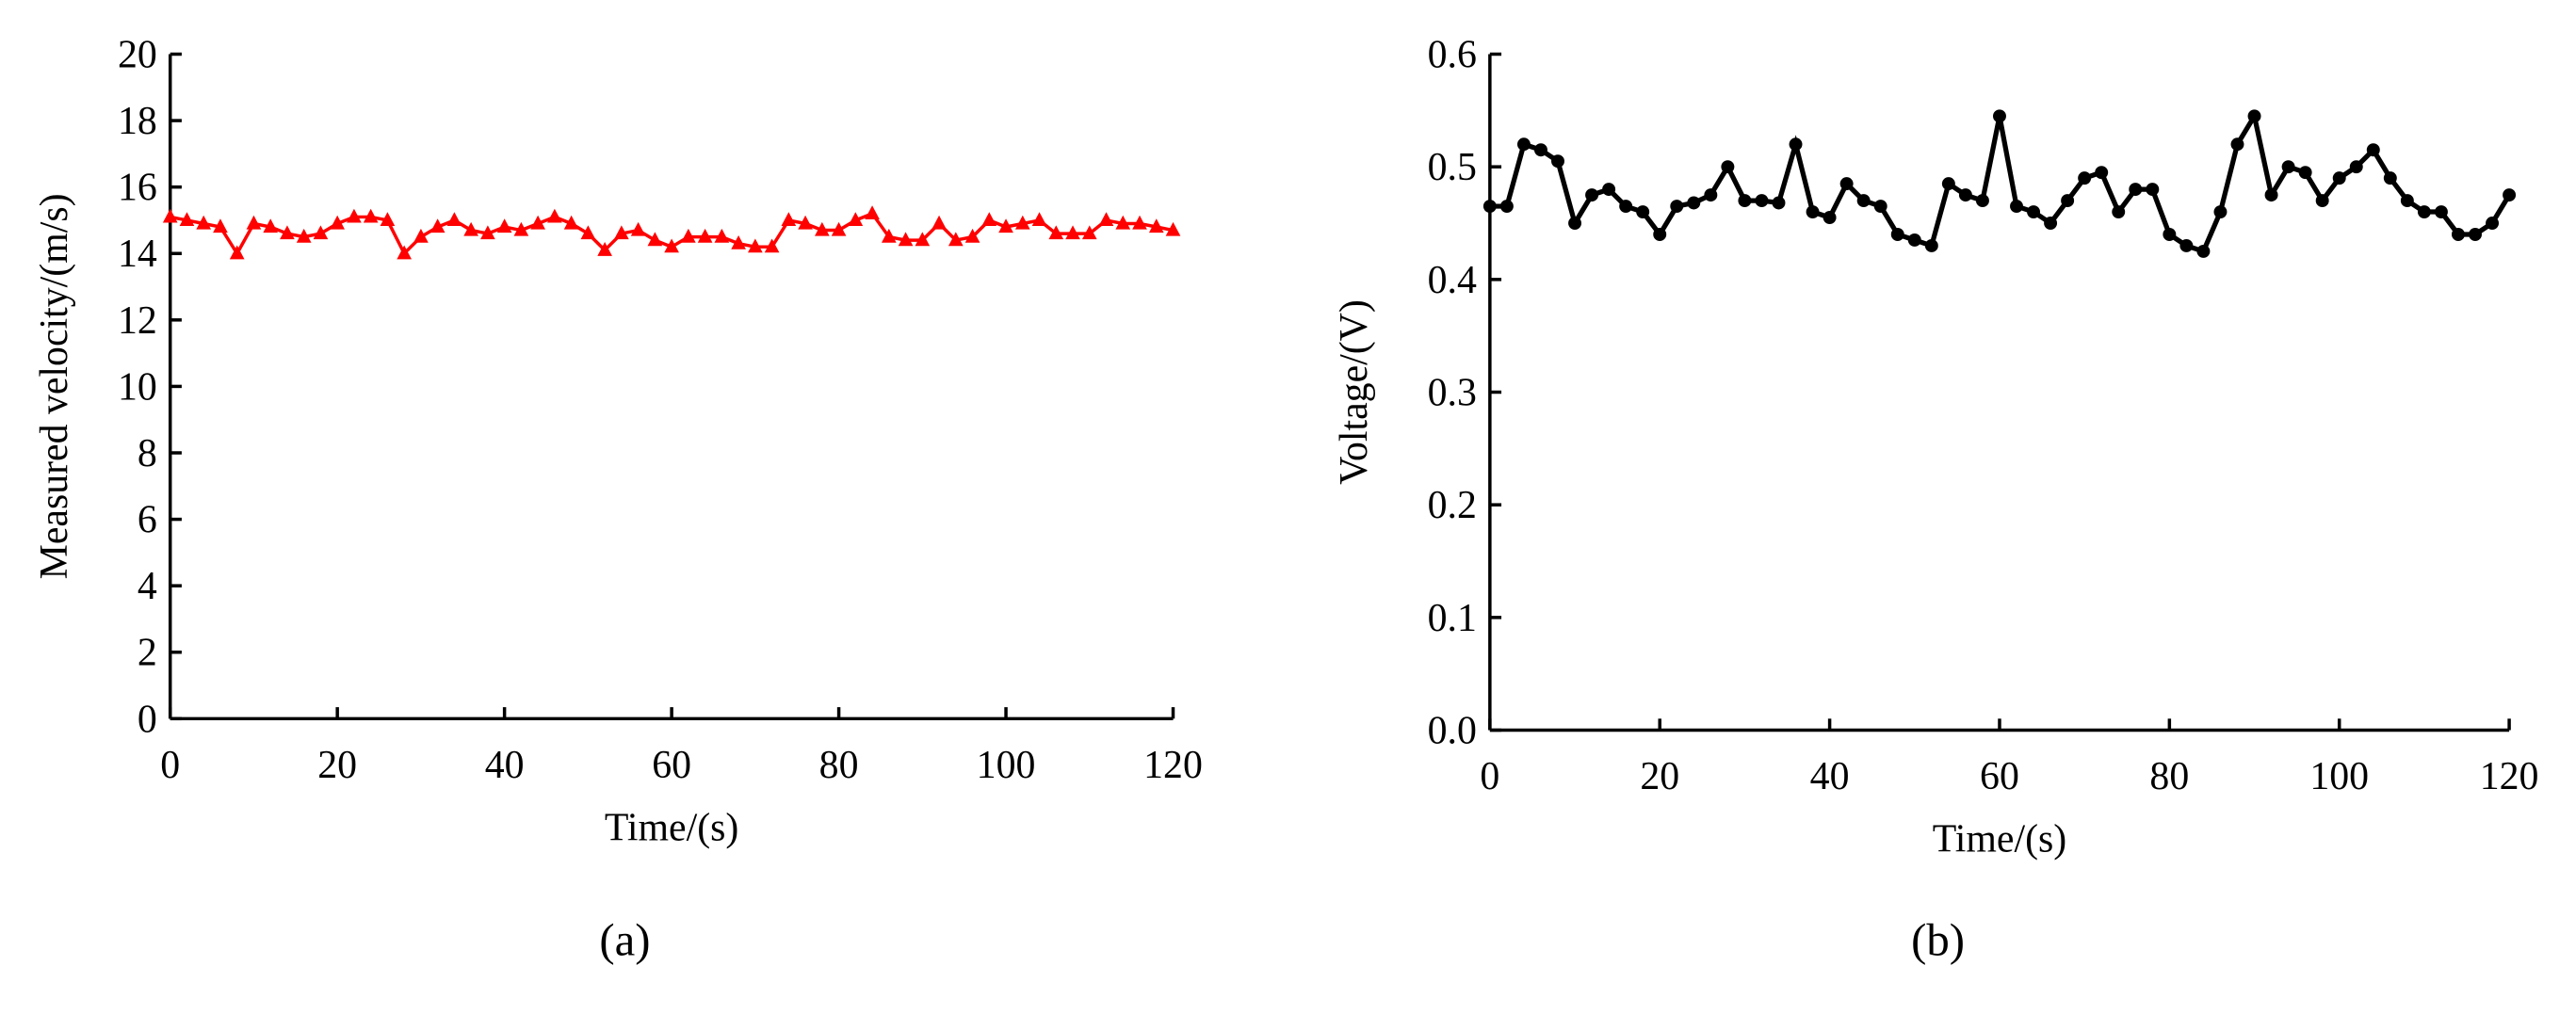 Image resolution: width=2576 pixels, height=1014 pixels. I want to click on y-tick-label: 16, so click(137, 188).